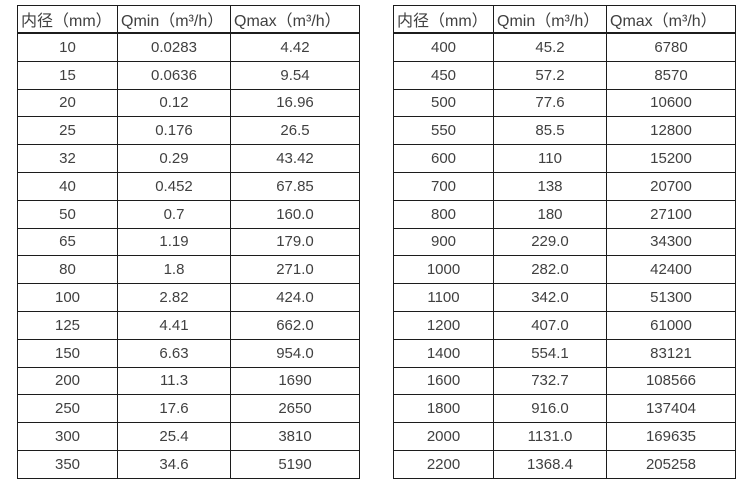  I want to click on table-row: 50 0.7 160.0, so click(188, 214).